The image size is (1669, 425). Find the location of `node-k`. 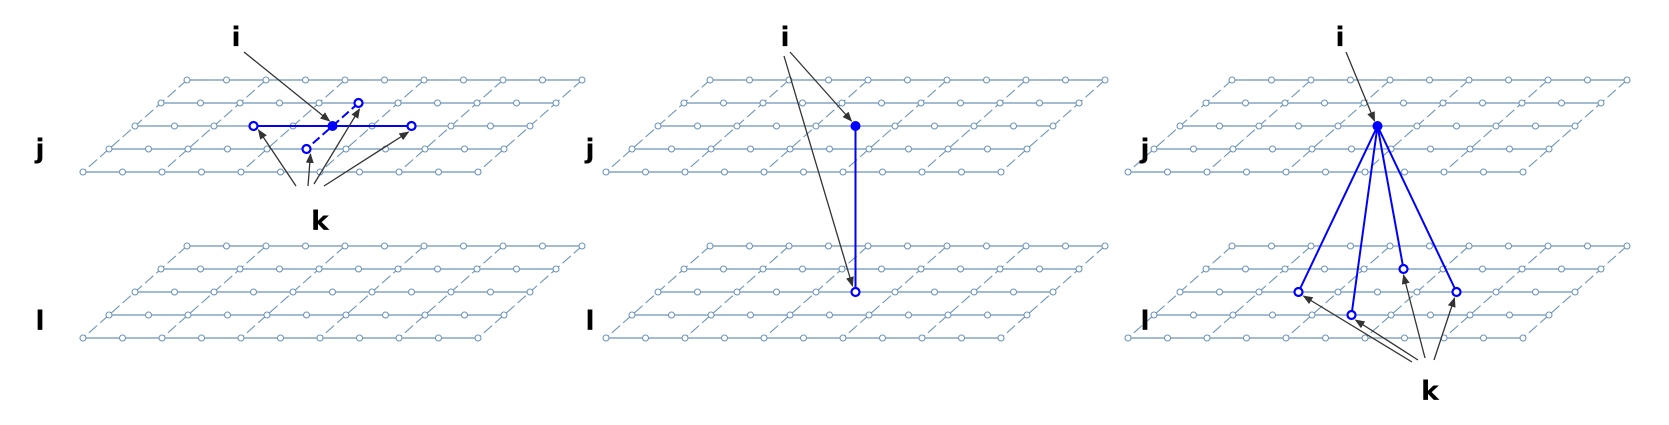

node-k is located at coordinates (1351, 315).